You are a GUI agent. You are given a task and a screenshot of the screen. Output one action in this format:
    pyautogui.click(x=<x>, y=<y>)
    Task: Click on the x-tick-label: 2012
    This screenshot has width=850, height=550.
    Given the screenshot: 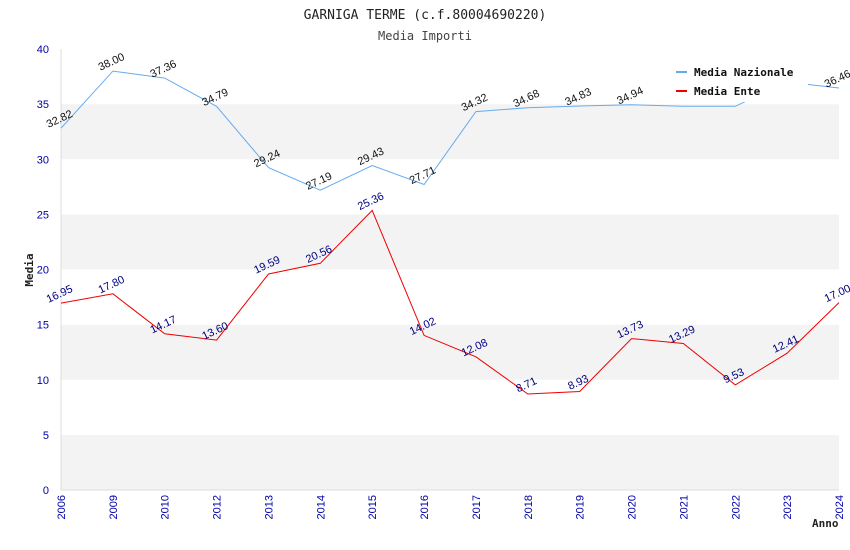 What is the action you would take?
    pyautogui.click(x=218, y=507)
    